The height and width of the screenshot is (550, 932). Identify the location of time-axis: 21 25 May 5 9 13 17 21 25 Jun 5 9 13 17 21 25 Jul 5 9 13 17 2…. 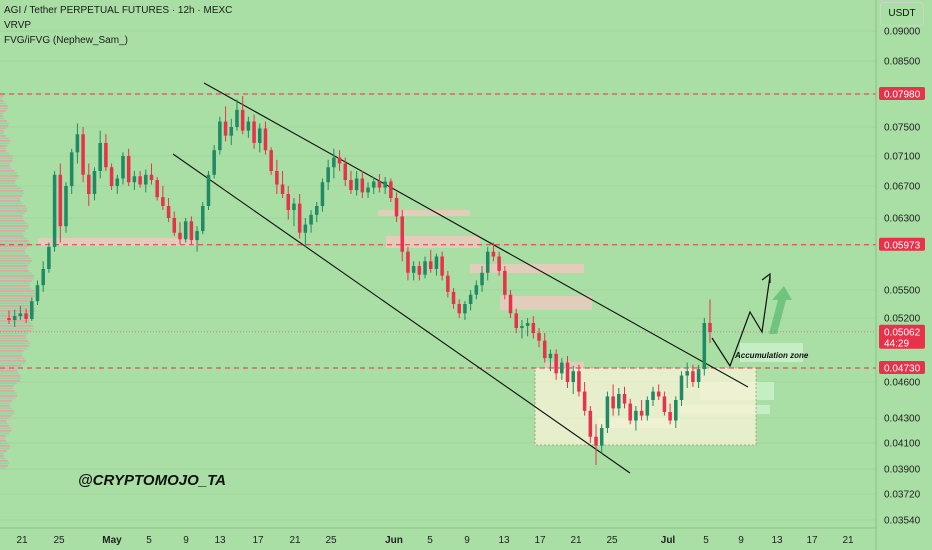
(438, 536).